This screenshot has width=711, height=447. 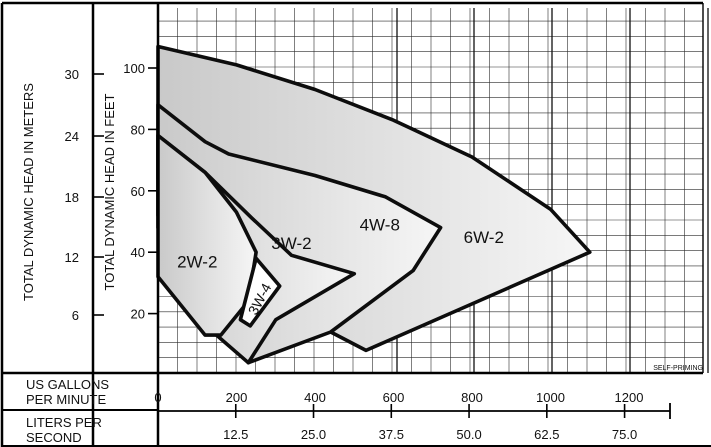 What do you see at coordinates (109, 191) in the screenshot?
I see `feet-axis-label: TOTAL DYNAMIC HEAD IN FEET` at bounding box center [109, 191].